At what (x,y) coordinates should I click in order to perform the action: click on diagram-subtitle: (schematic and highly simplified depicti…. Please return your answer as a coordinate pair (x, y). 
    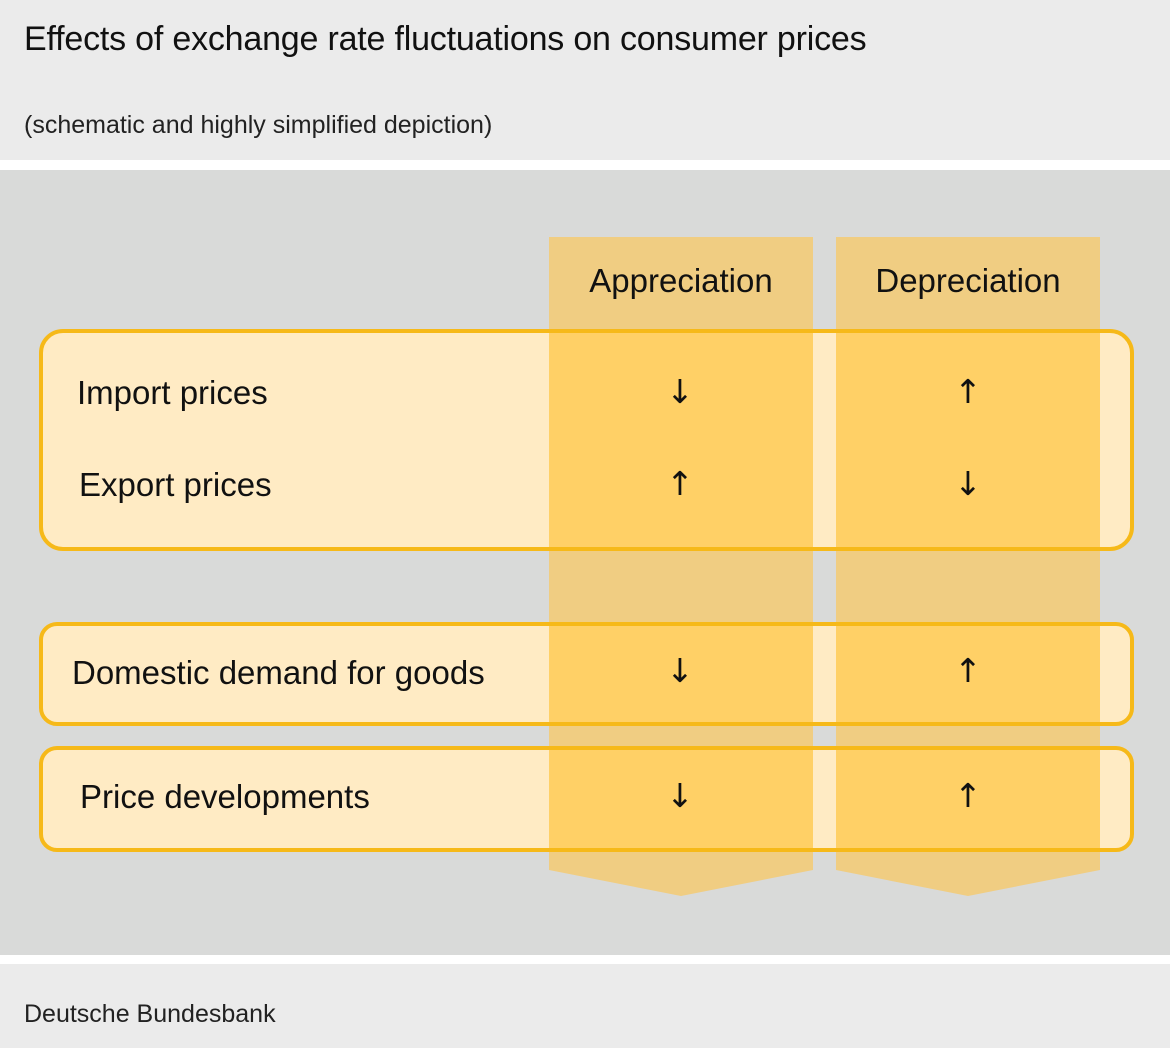
    Looking at the image, I should click on (258, 125).